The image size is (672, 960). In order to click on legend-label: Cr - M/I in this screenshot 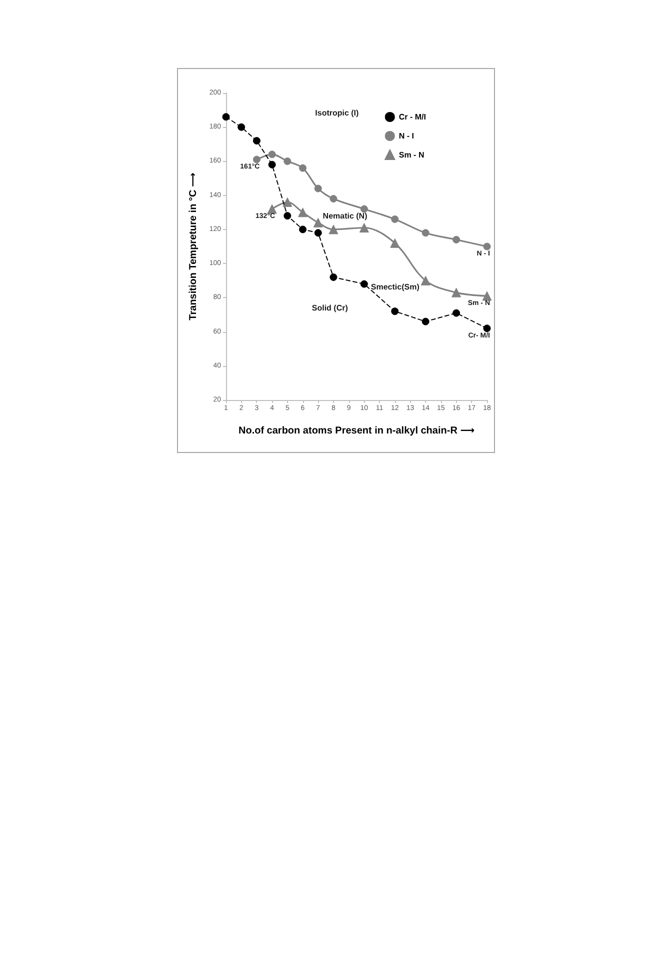, I will do `click(412, 117)`.